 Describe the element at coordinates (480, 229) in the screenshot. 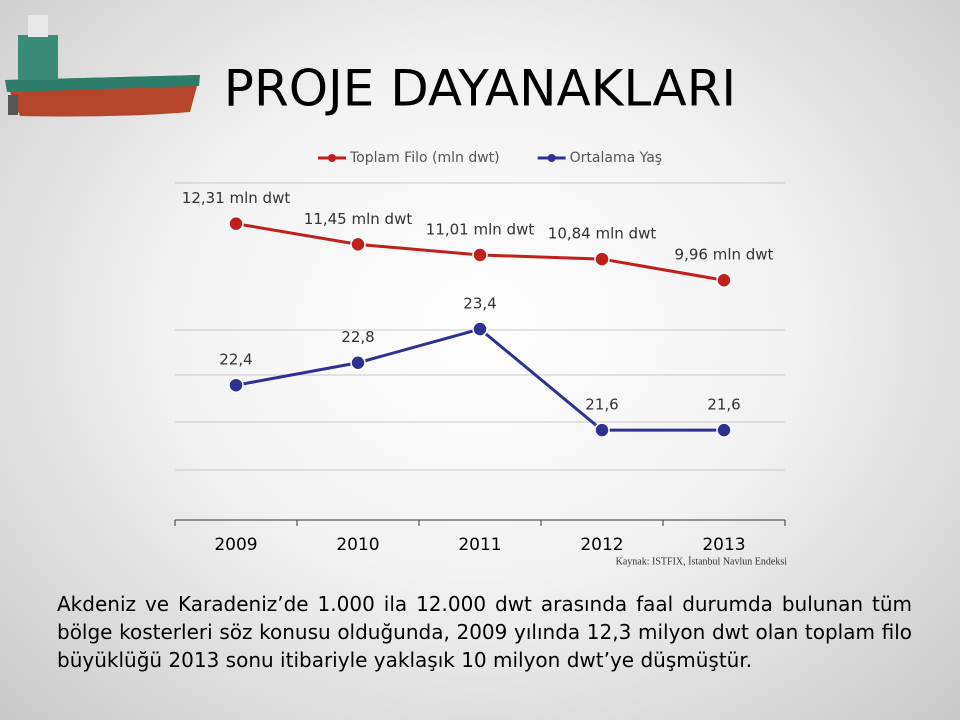

I see `data-label: 11,01 mln dwt` at that location.